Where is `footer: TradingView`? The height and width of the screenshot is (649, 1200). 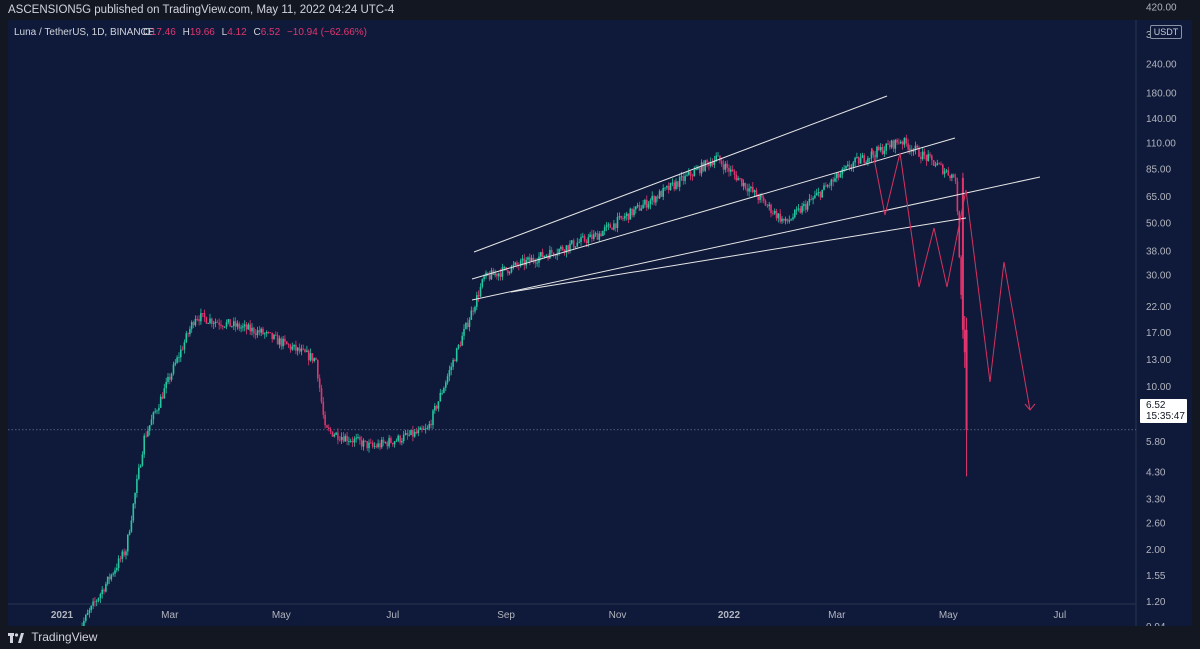
footer: TradingView is located at coordinates (600, 637).